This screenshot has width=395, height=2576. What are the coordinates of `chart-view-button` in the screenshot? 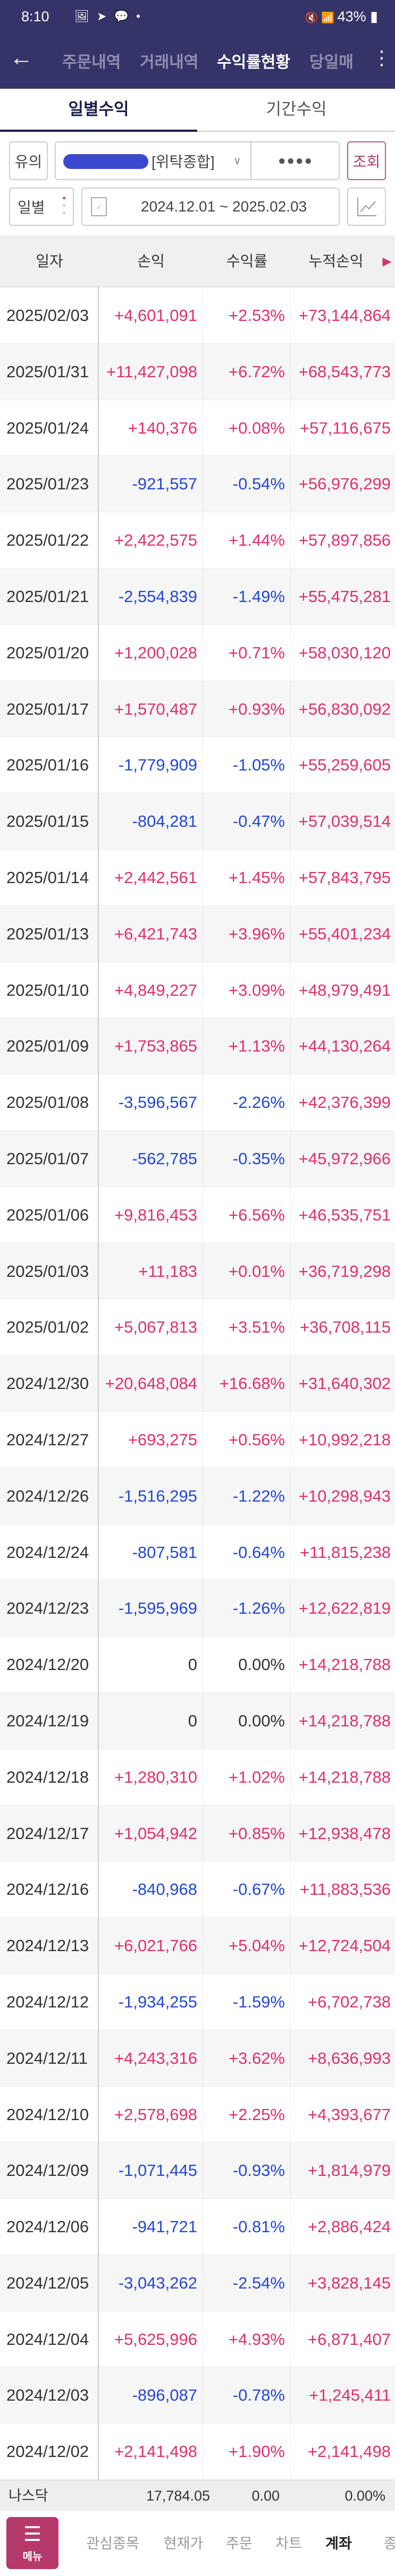 It's located at (367, 207).